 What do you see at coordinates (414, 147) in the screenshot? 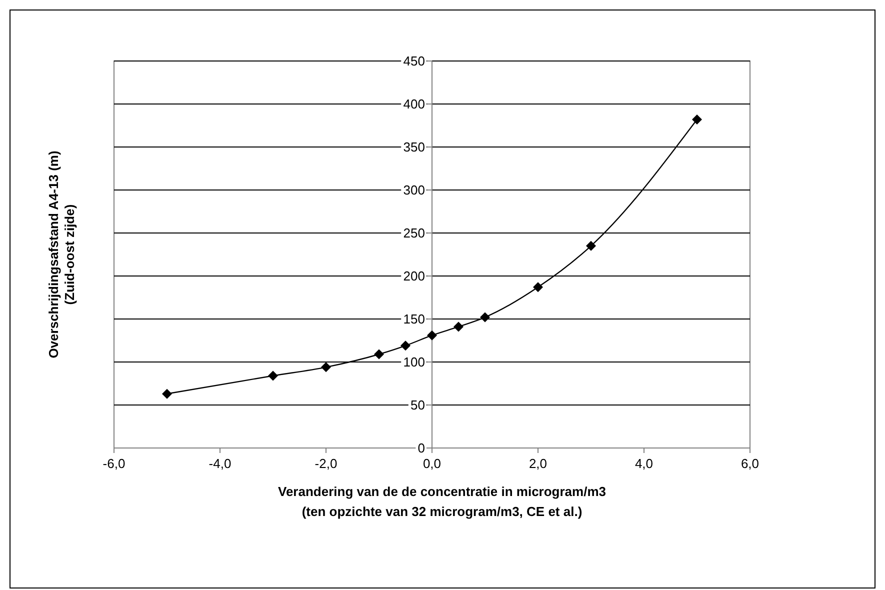
I see `y-tick-label: 350` at bounding box center [414, 147].